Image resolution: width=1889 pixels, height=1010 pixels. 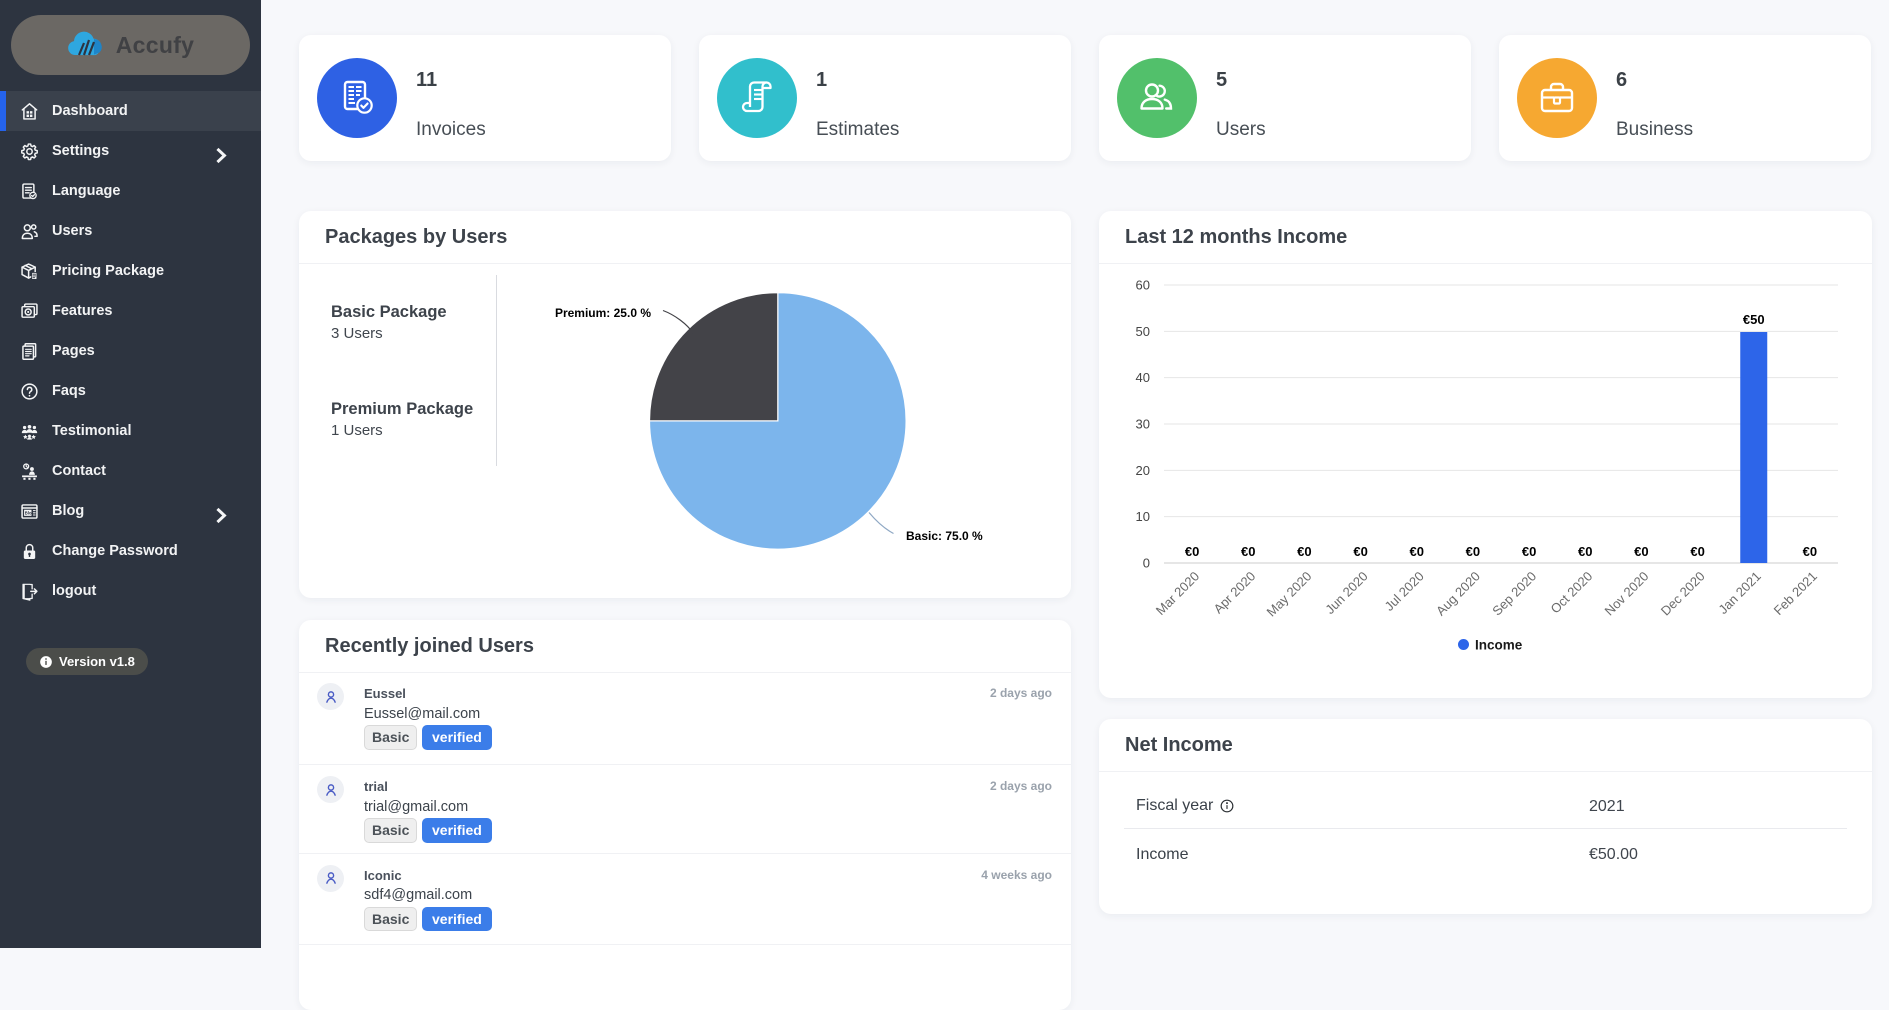 I want to click on svg-text: Premium: 25.0 %, so click(x=603, y=313).